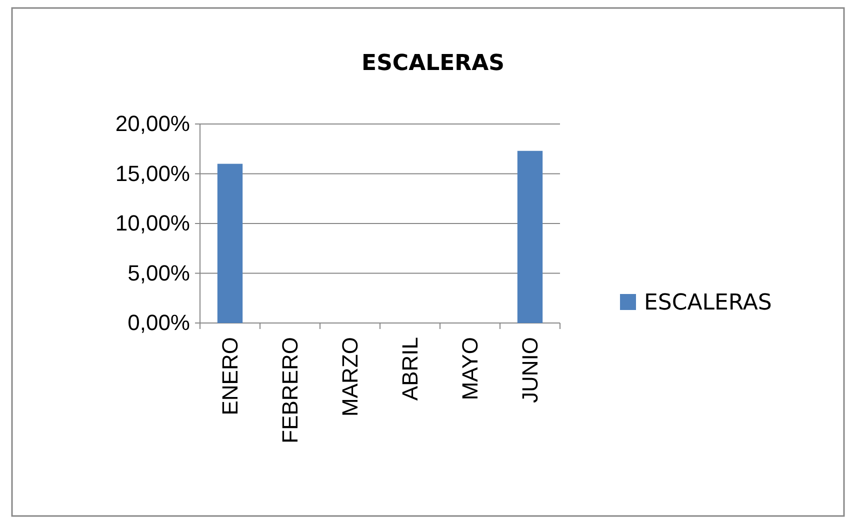 Image resolution: width=846 pixels, height=518 pixels. Describe the element at coordinates (470, 368) in the screenshot. I see `x-tick-label: MAYO` at that location.